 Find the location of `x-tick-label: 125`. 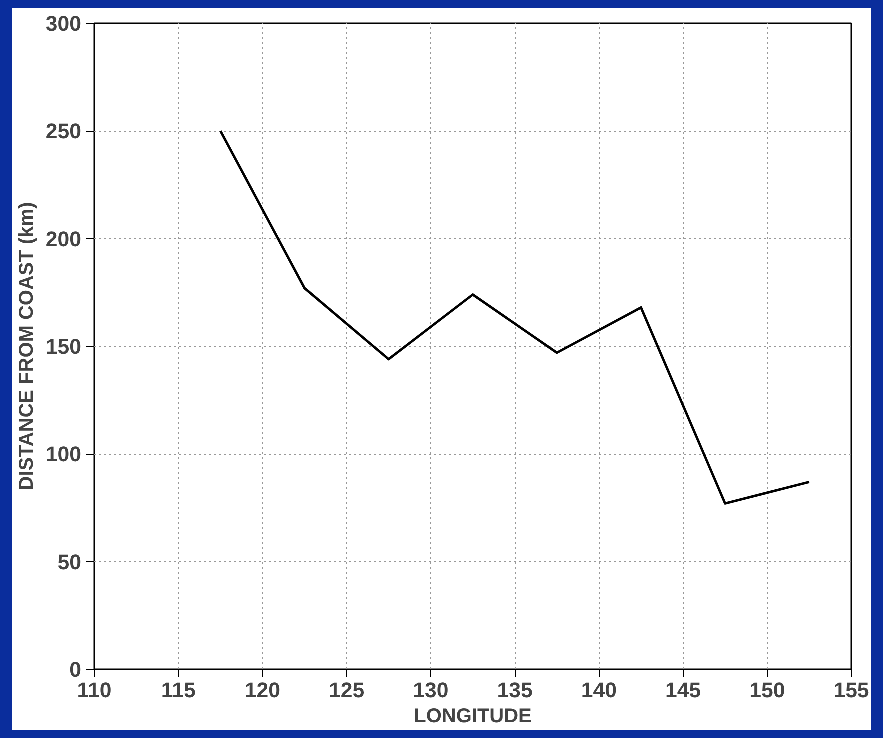

x-tick-label: 125 is located at coordinates (347, 690).